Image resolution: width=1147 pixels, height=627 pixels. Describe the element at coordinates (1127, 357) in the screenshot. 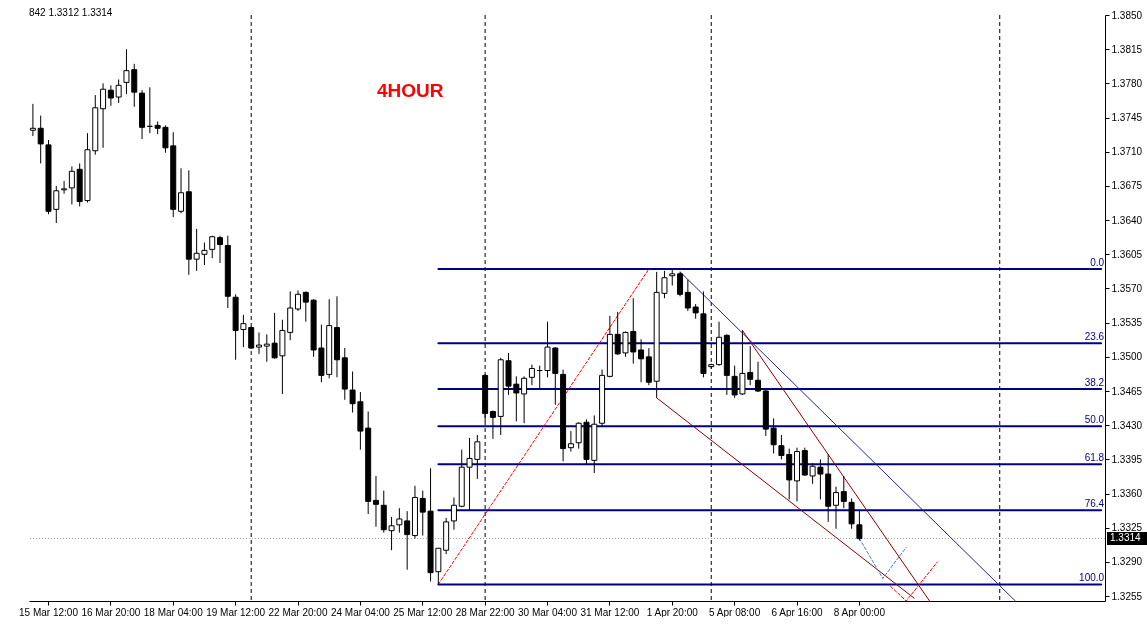

I see `y-tick-label: 1.3500` at that location.